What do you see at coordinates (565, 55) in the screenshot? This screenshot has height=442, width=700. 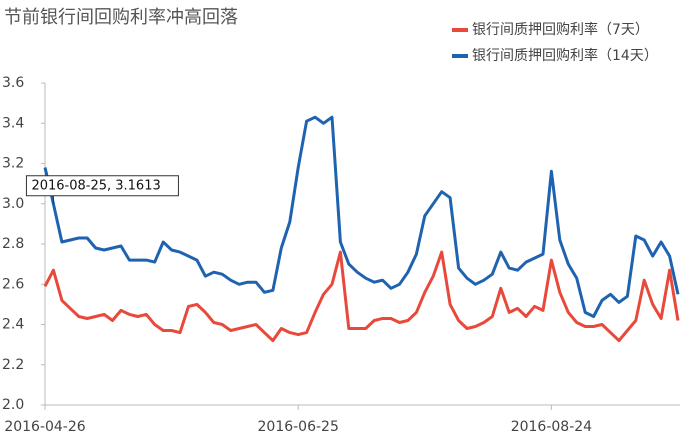 I see `legend-label: 银行间质押回购利率（14天）` at bounding box center [565, 55].